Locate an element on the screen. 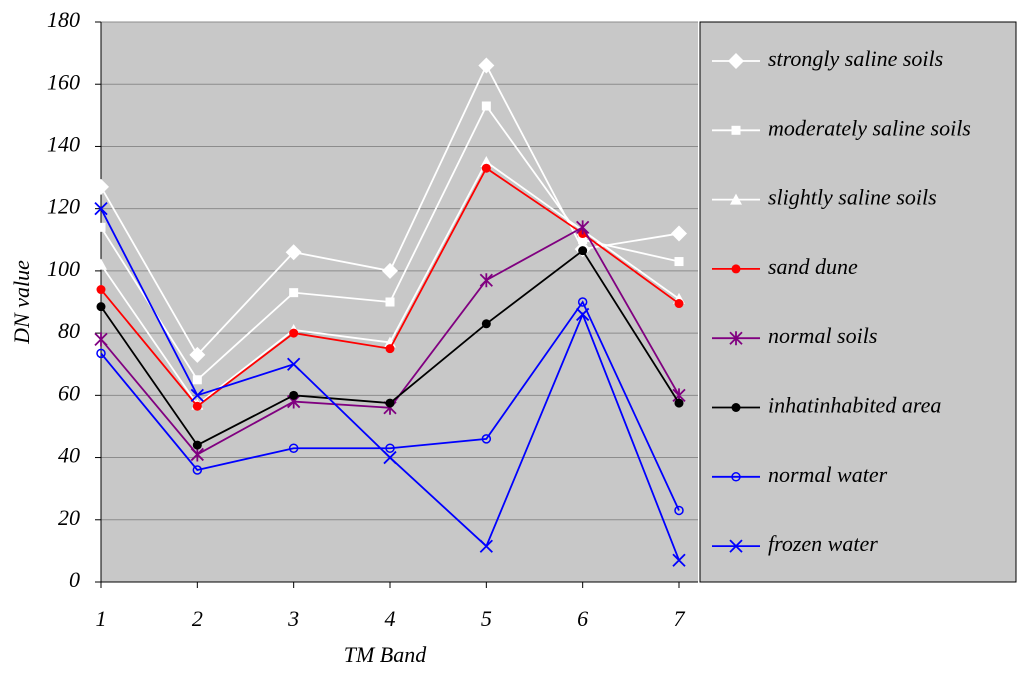 The width and height of the screenshot is (1024, 676). x-tick-label: 2 is located at coordinates (197, 618).